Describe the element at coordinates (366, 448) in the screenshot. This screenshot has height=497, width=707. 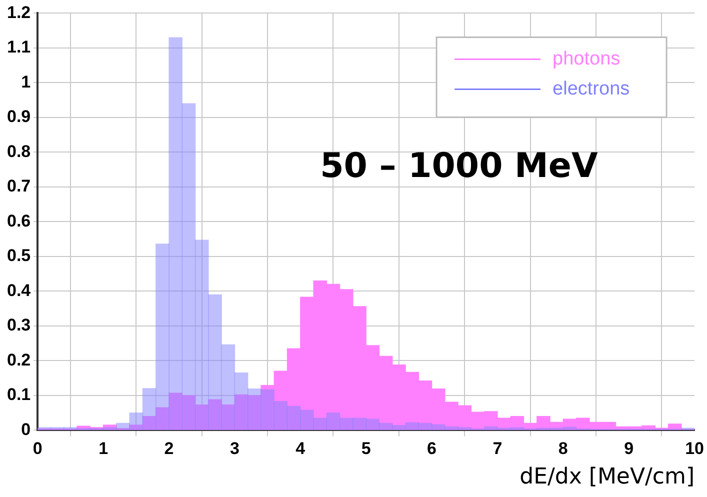
I see `x-tick-label: 5` at that location.